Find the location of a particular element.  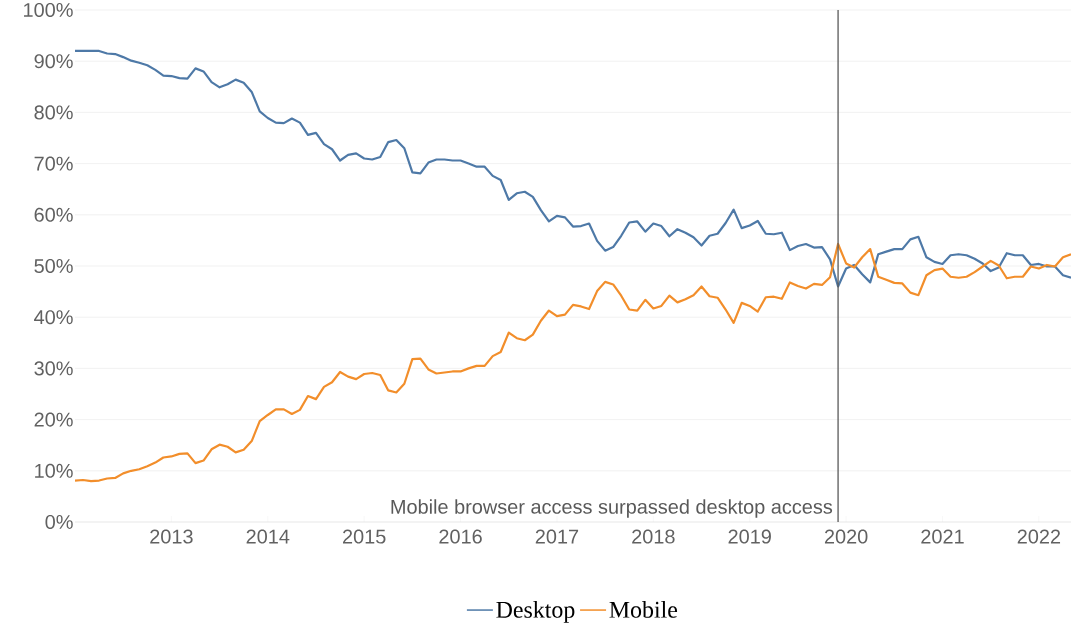

x-tick-label: 2014 is located at coordinates (268, 536).